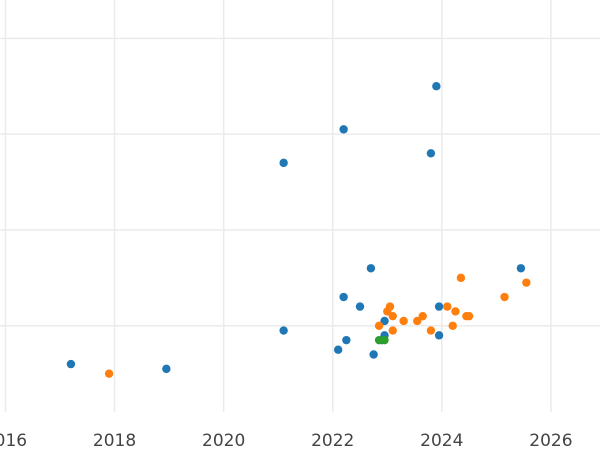  I want to click on x-tick-label: 2022, so click(332, 440).